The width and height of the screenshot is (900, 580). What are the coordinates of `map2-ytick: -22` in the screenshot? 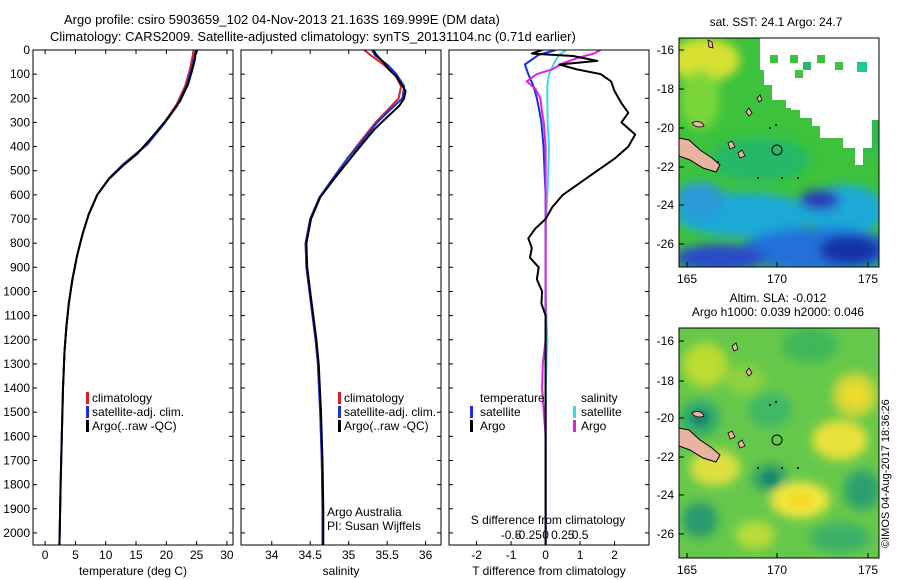 It's located at (666, 457).